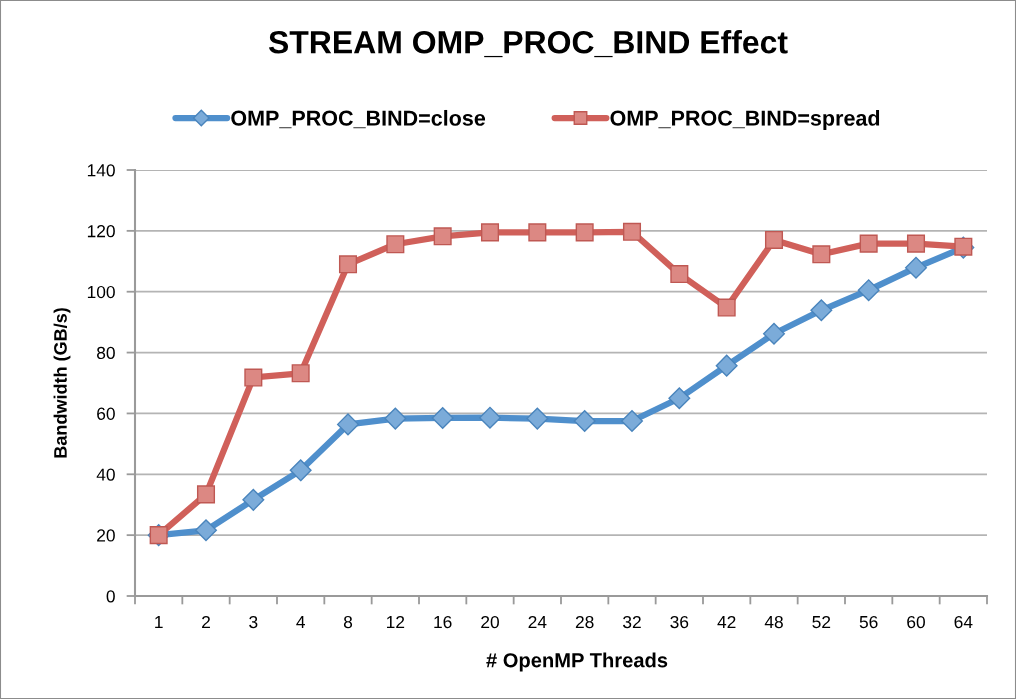 This screenshot has width=1016, height=699. What do you see at coordinates (821, 622) in the screenshot?
I see `x-tick-label: 52` at bounding box center [821, 622].